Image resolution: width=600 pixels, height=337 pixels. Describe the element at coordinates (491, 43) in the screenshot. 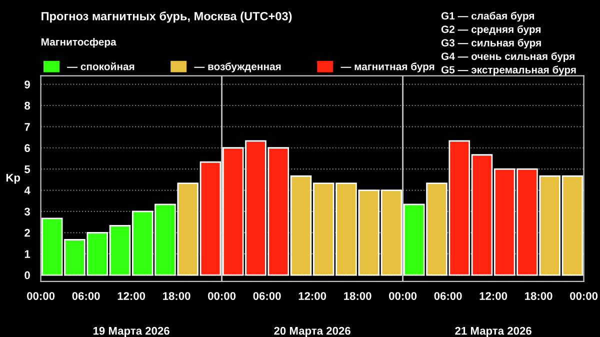

I see `text: G3 — сильная буря` at that location.